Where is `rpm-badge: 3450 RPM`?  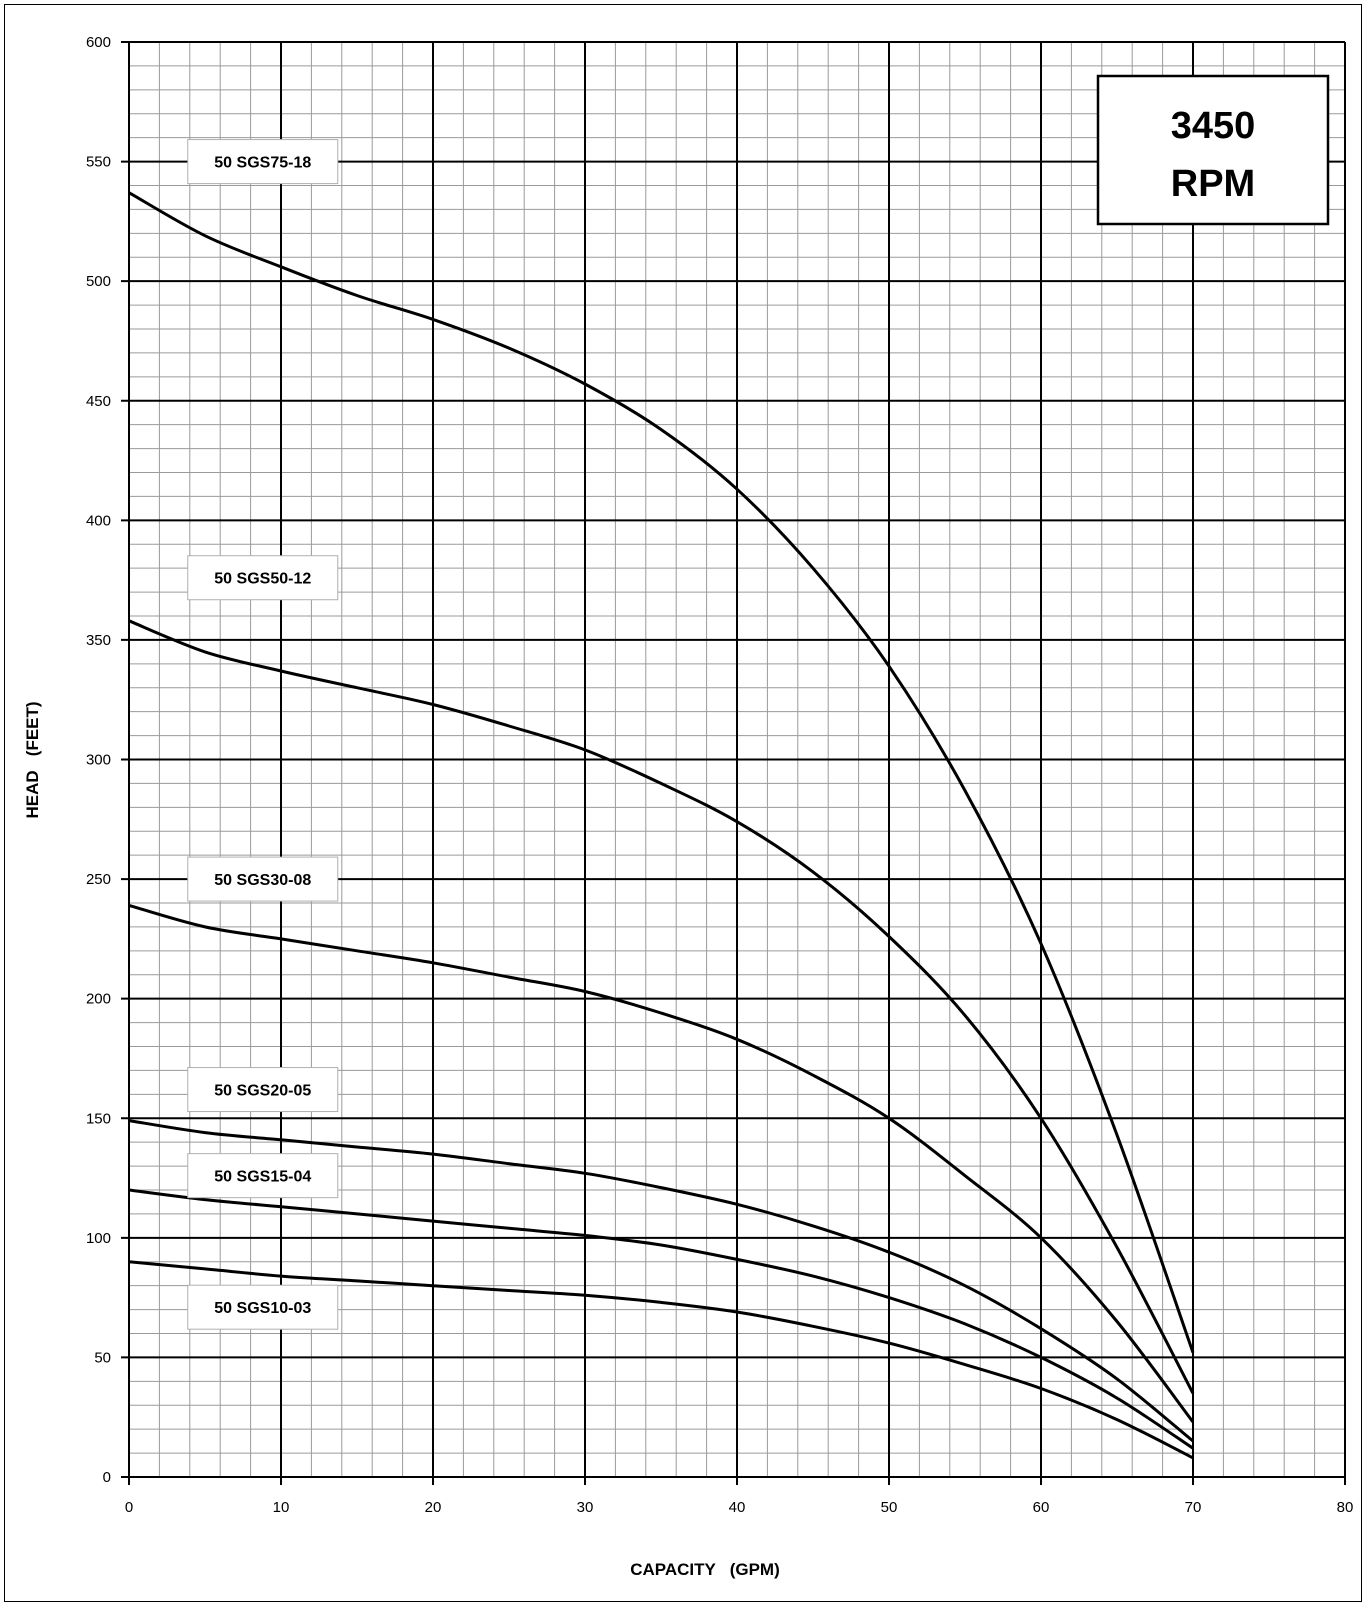
rpm-badge: 3450 RPM is located at coordinates (1213, 150).